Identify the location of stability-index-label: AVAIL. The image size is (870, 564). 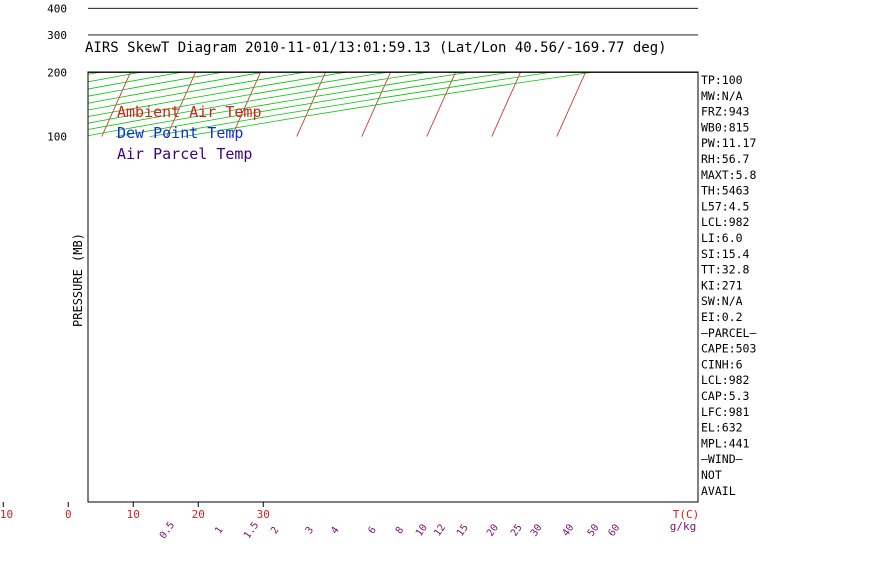
(718, 491).